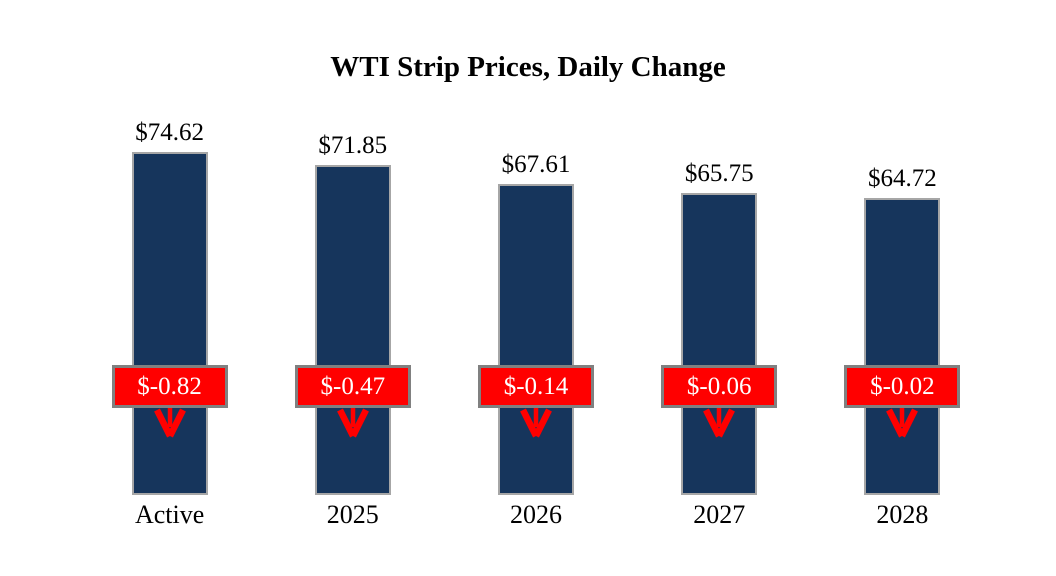 This screenshot has width=1056, height=576. What do you see at coordinates (536, 386) in the screenshot?
I see `daily-change-badge: $-0.14` at bounding box center [536, 386].